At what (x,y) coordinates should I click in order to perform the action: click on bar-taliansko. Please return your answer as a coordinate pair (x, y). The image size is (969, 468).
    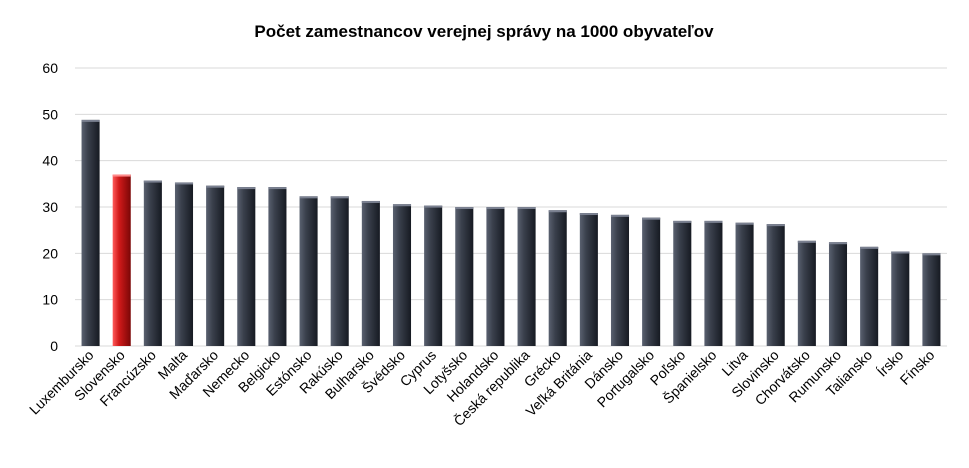
    Looking at the image, I should click on (869, 296).